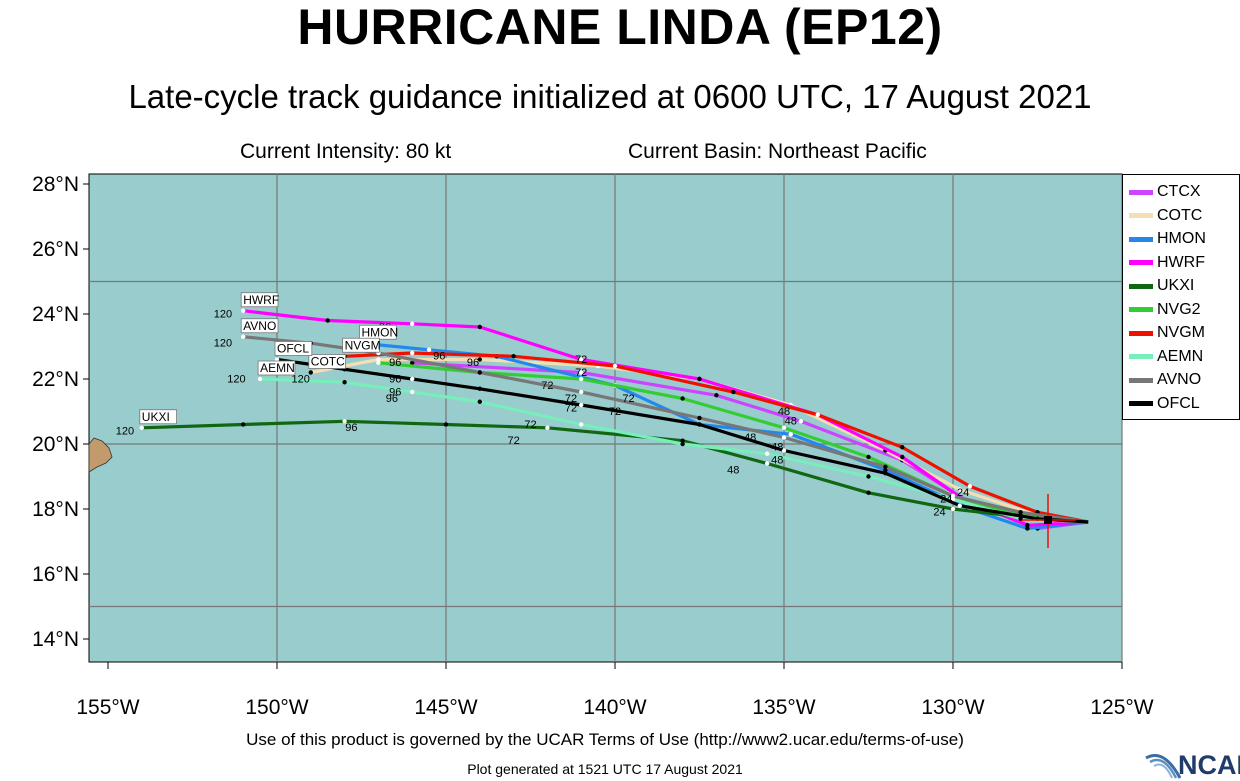  I want to click on legend-item-hmon: HMON, so click(1167, 239).